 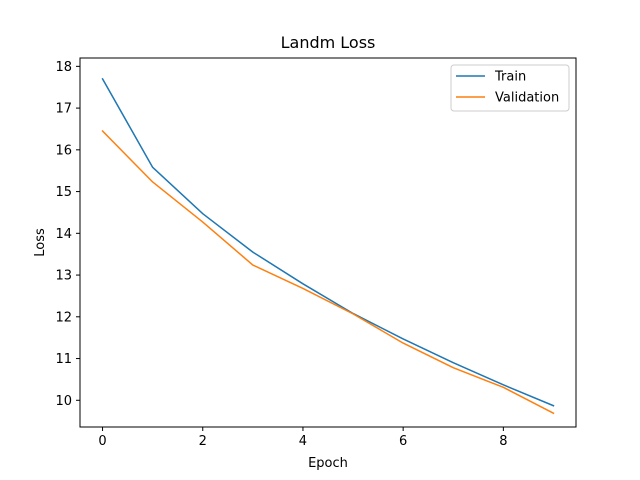 I want to click on y-tick-label: 11, so click(x=63, y=359).